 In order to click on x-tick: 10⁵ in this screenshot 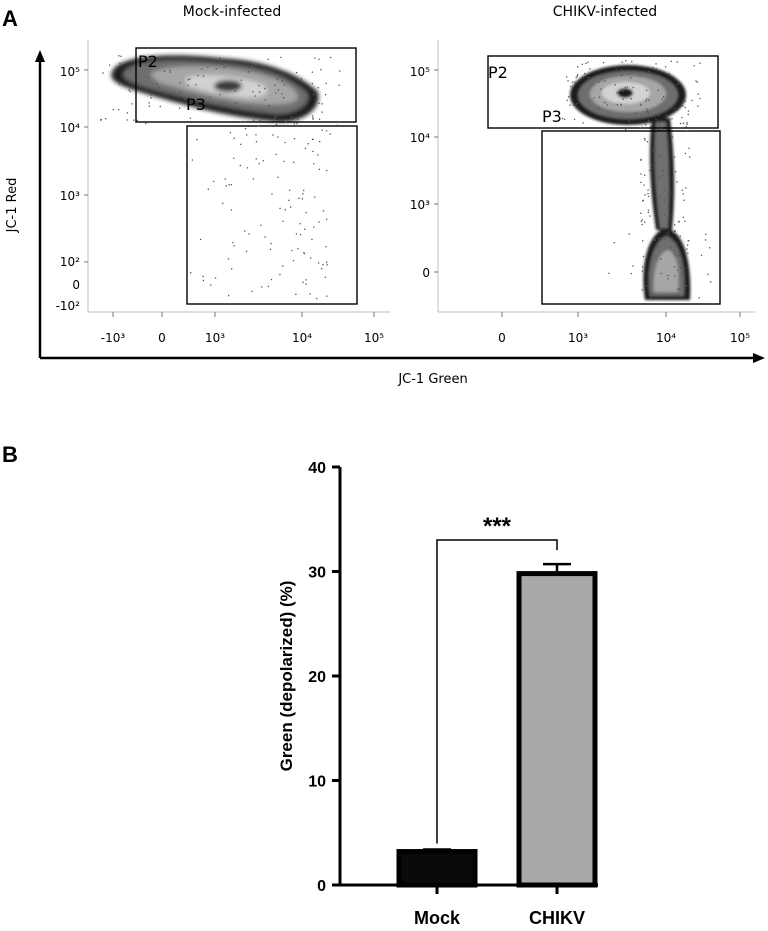, I will do `click(740, 338)`.